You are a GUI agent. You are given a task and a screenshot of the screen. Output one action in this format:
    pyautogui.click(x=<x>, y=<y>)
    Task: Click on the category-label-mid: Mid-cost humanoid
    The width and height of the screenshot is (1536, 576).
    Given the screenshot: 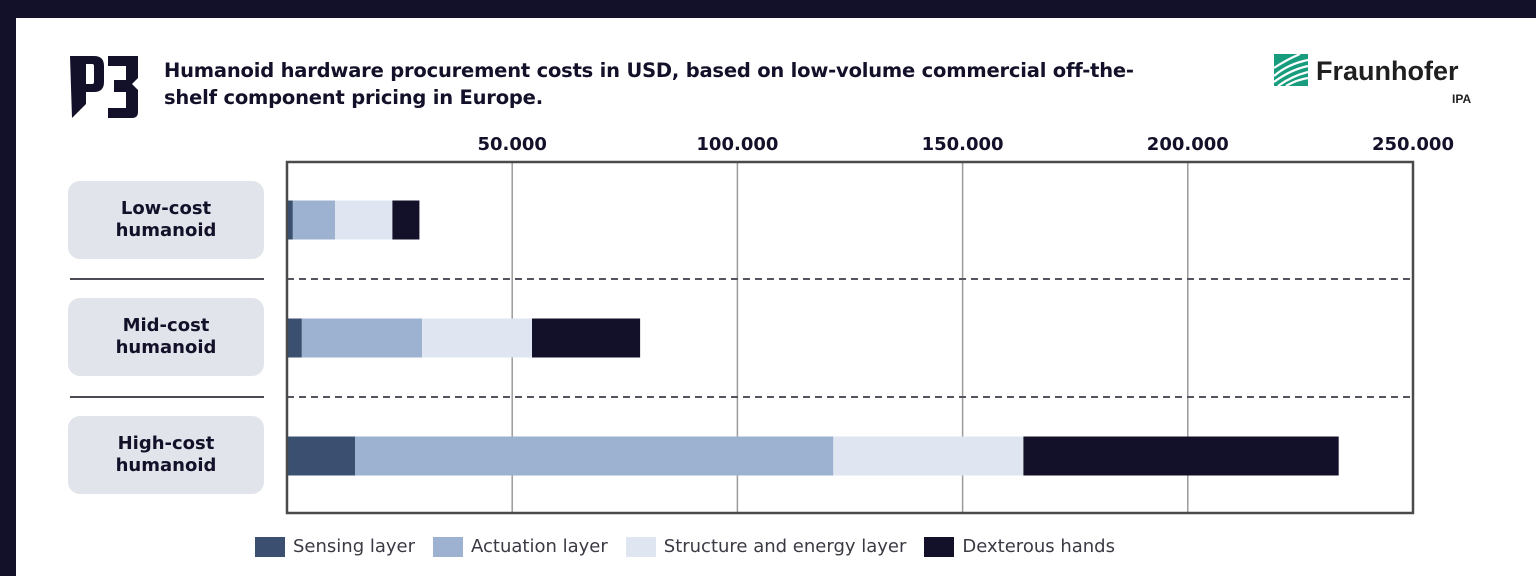 What is the action you would take?
    pyautogui.click(x=166, y=337)
    